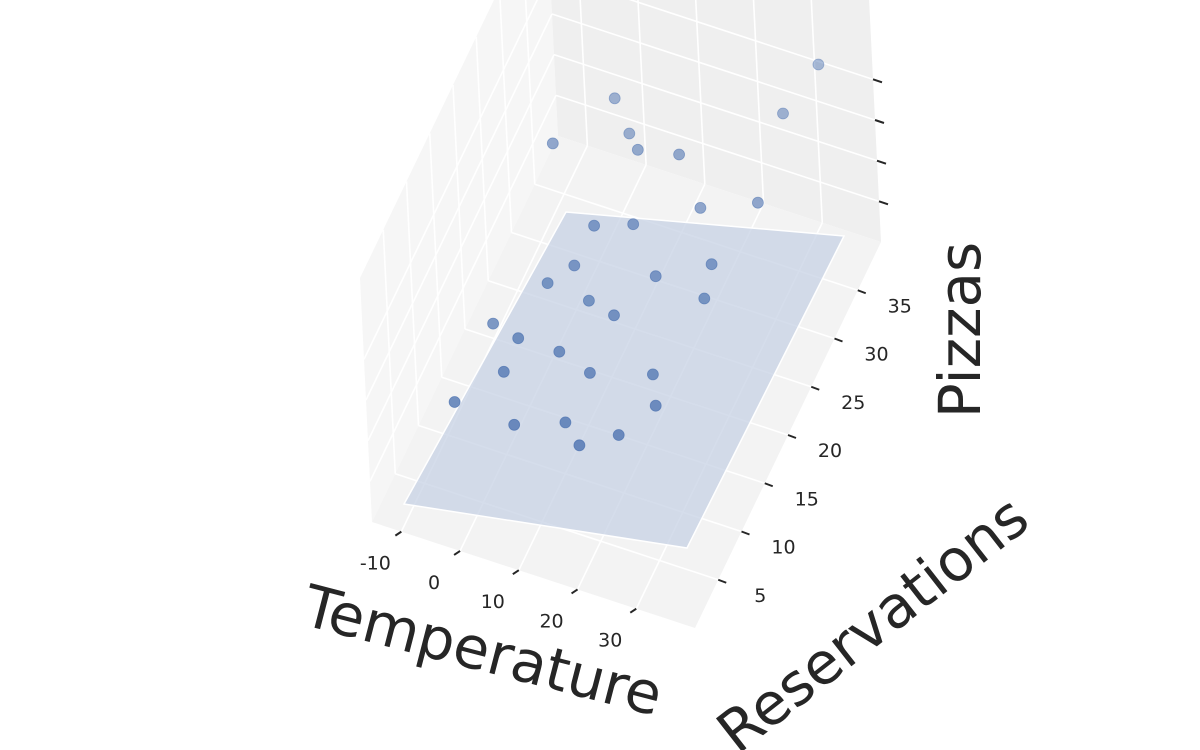 This screenshot has width=1200, height=750. Describe the element at coordinates (760, 596) in the screenshot. I see `y-tick-label: 5` at that location.